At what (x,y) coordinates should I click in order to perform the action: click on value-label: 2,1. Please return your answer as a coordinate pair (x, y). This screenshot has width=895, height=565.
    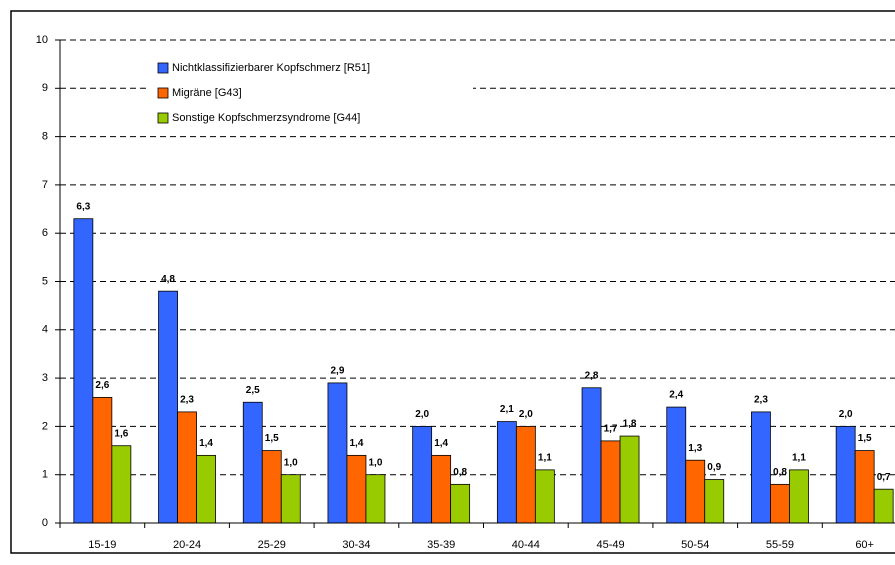
    Looking at the image, I should click on (507, 409).